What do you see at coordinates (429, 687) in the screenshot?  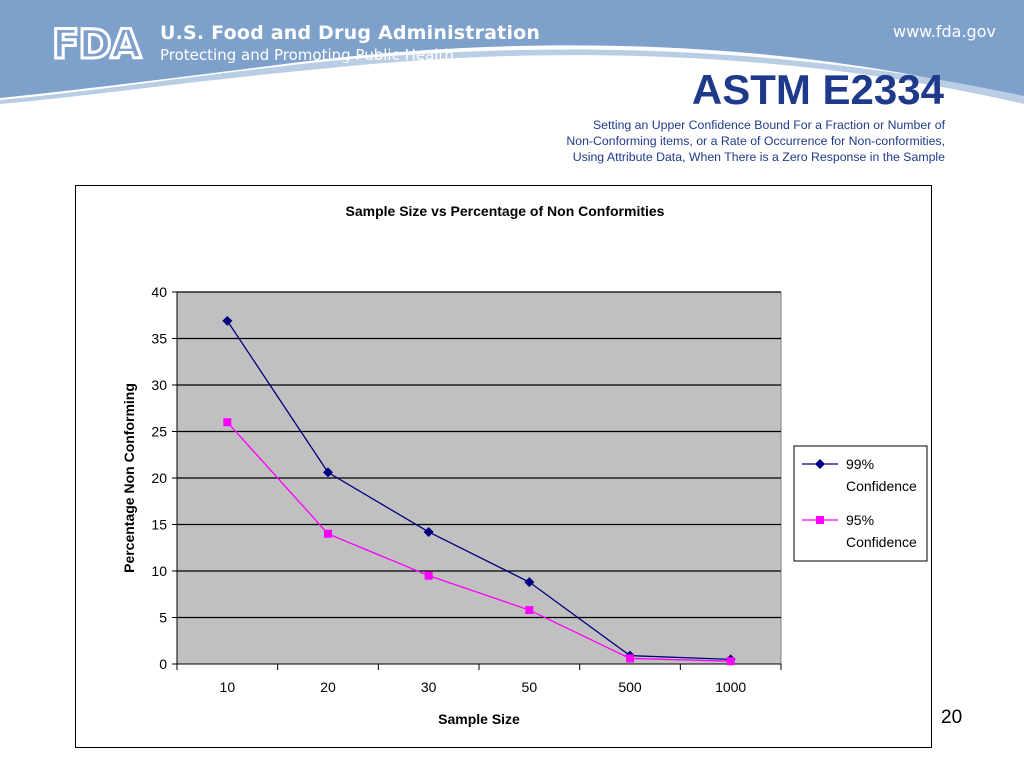 I see `x-tick-label: 30` at bounding box center [429, 687].